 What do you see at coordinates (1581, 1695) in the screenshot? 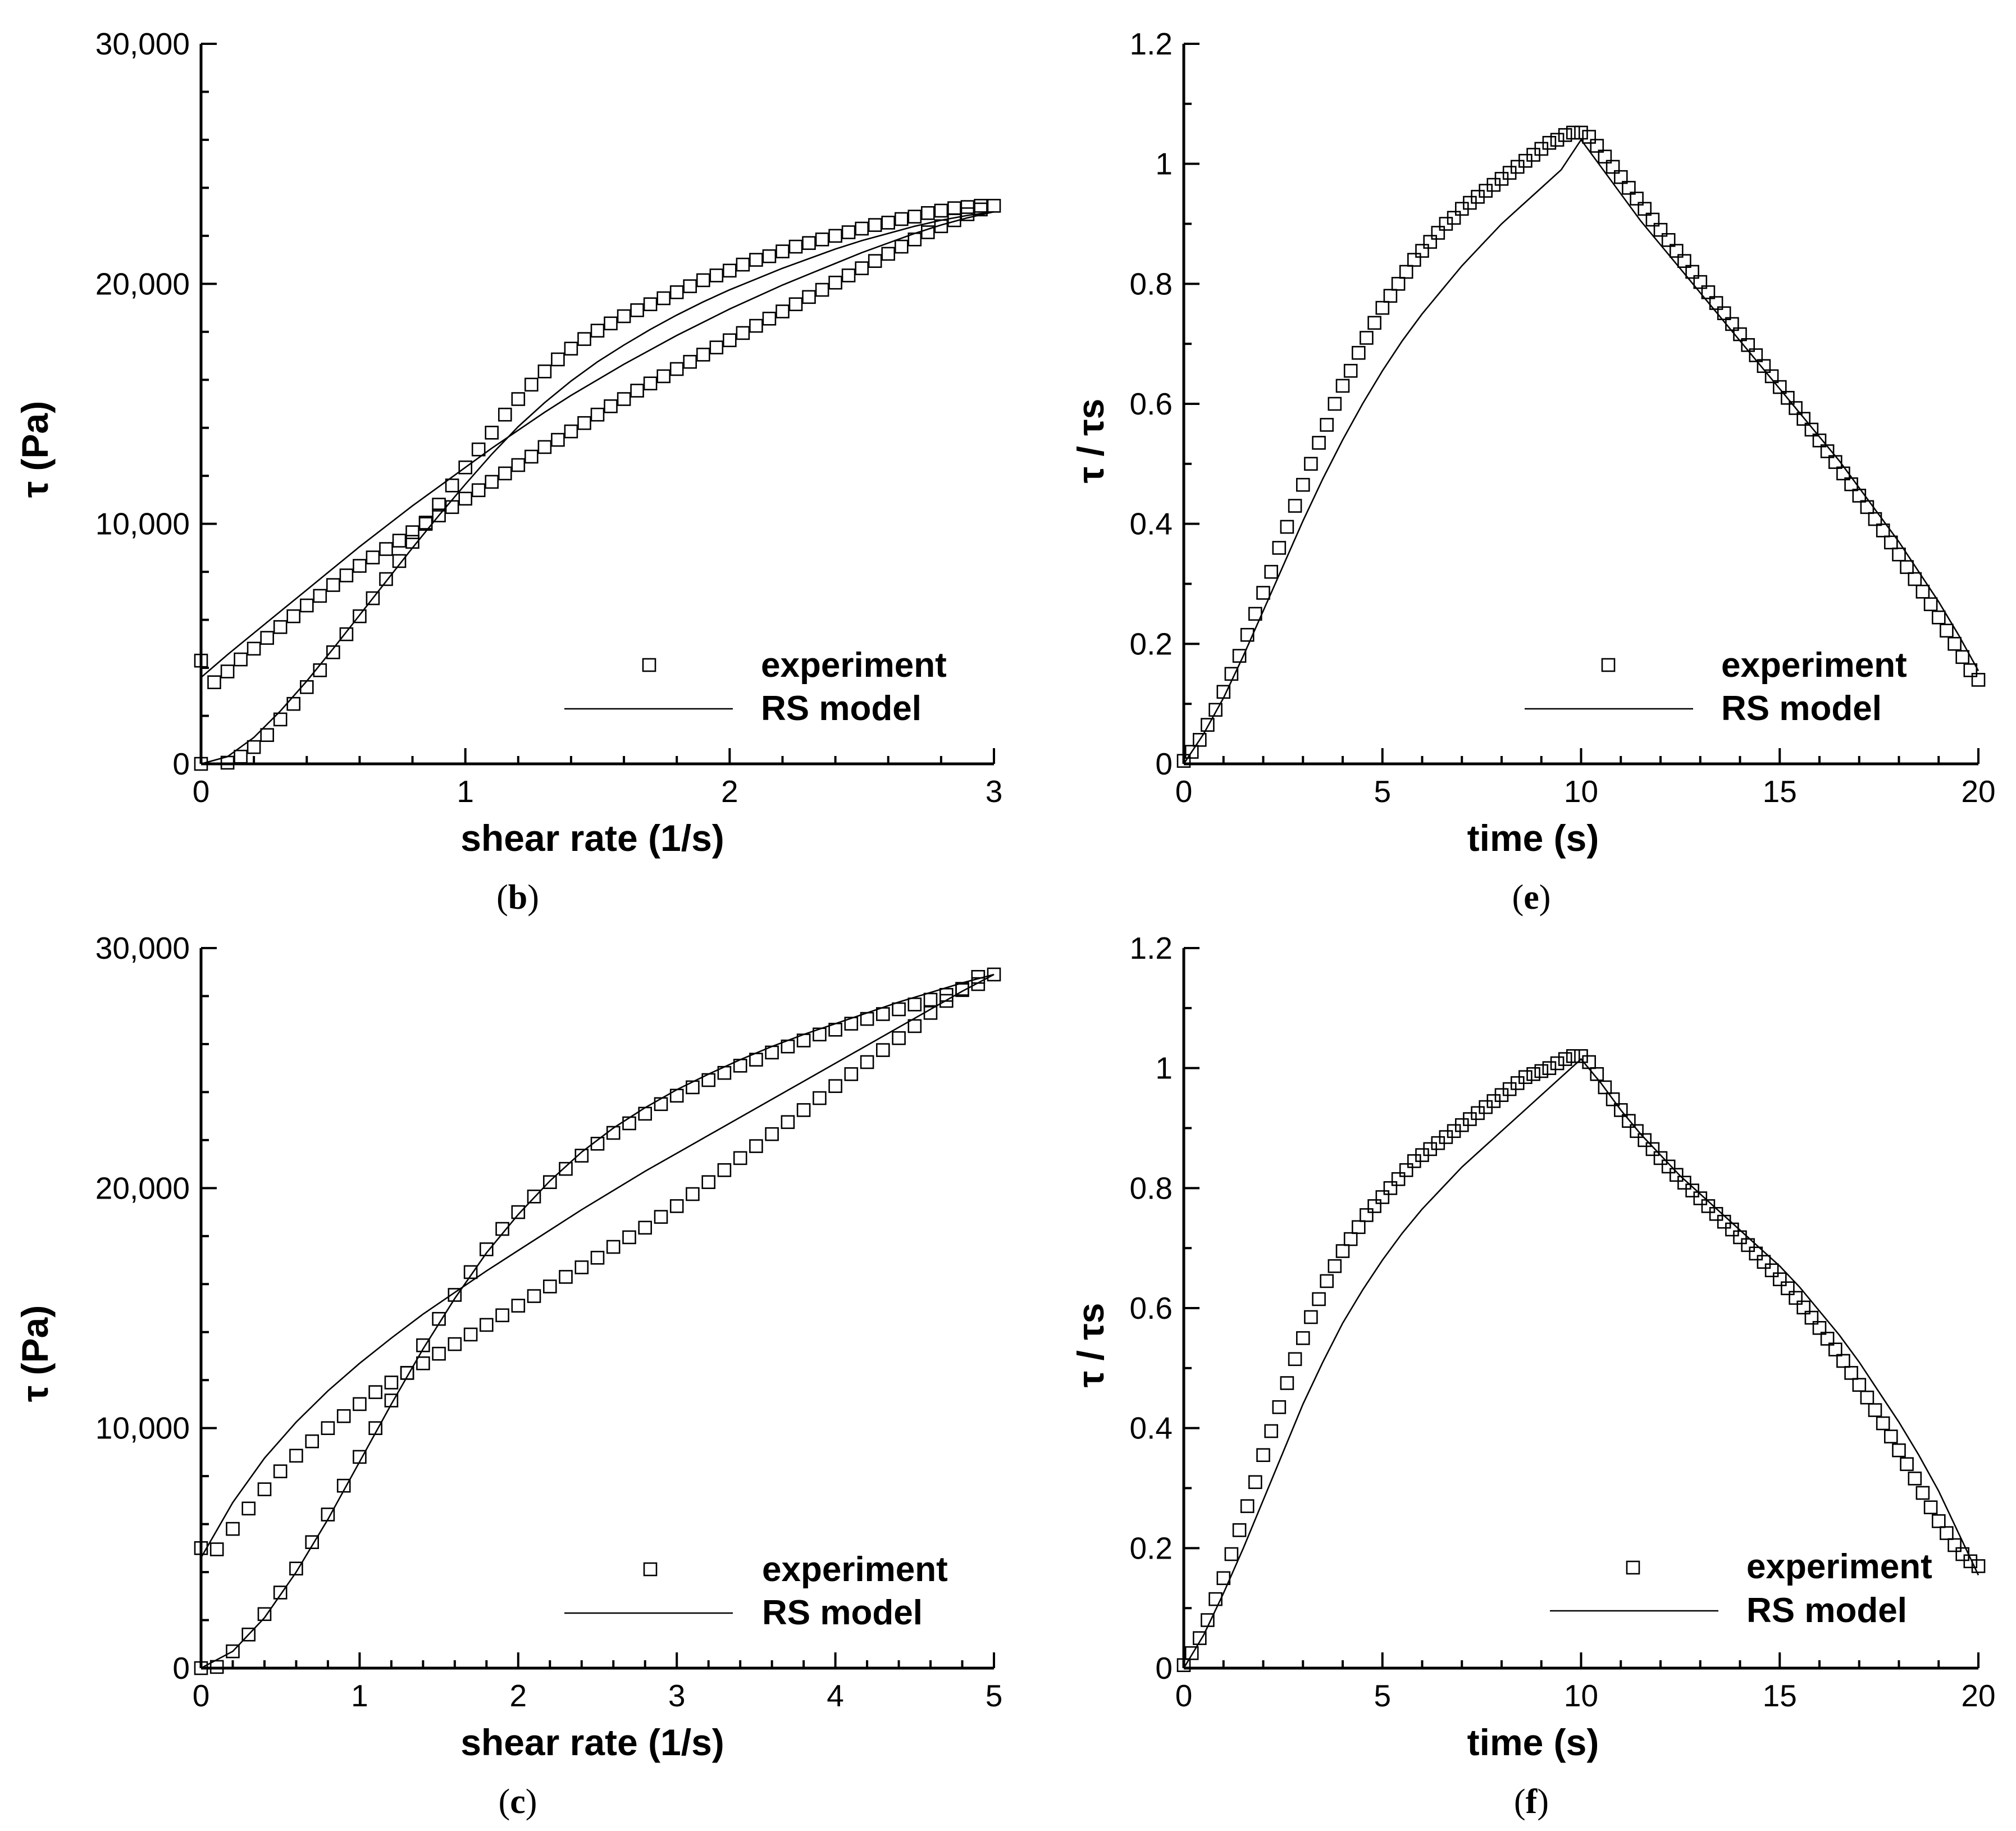
I see `panel-f-x-tick-label: 10` at bounding box center [1581, 1695].